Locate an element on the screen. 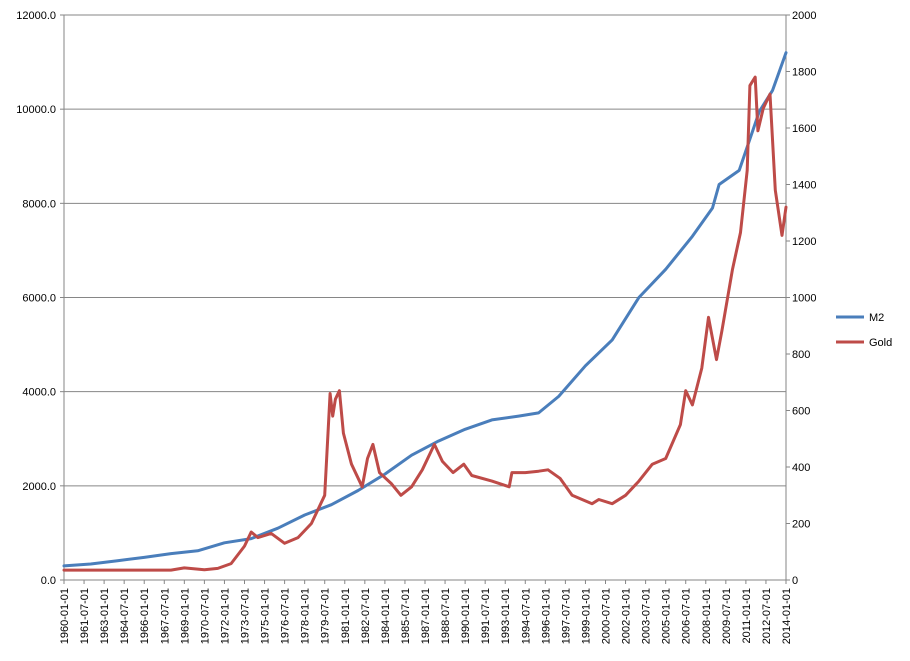 Image resolution: width=910 pixels, height=661 pixels. x-tick-label: 2003-07-01 is located at coordinates (647, 616).